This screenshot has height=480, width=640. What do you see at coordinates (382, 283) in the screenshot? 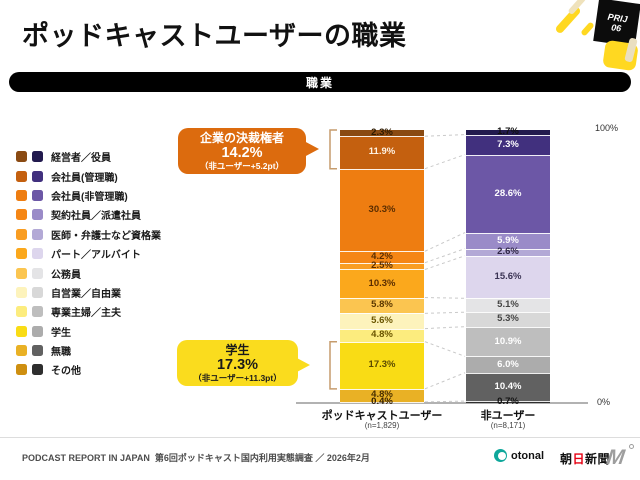
I see `bar-segment-label: 10.3%` at bounding box center [382, 283].